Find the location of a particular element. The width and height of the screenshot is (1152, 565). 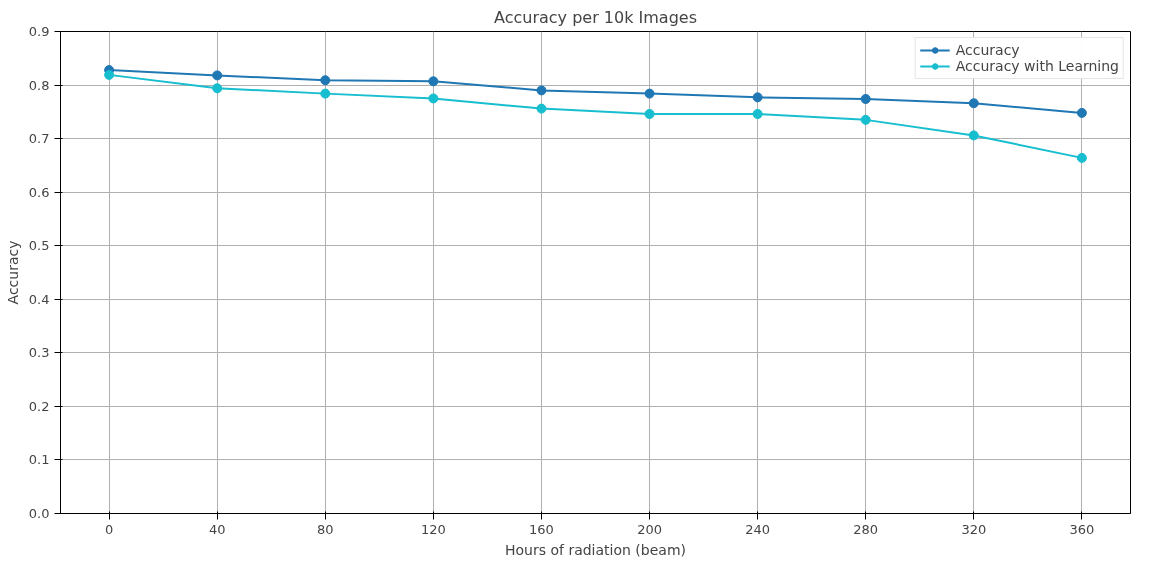

y-tick-label: 0.9 is located at coordinates (39, 31).